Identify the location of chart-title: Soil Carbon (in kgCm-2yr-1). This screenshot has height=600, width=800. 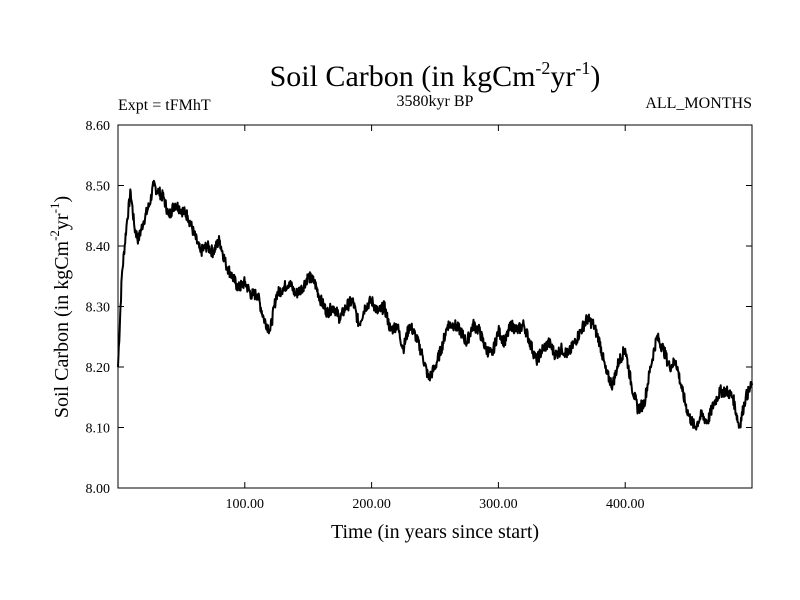
(435, 75).